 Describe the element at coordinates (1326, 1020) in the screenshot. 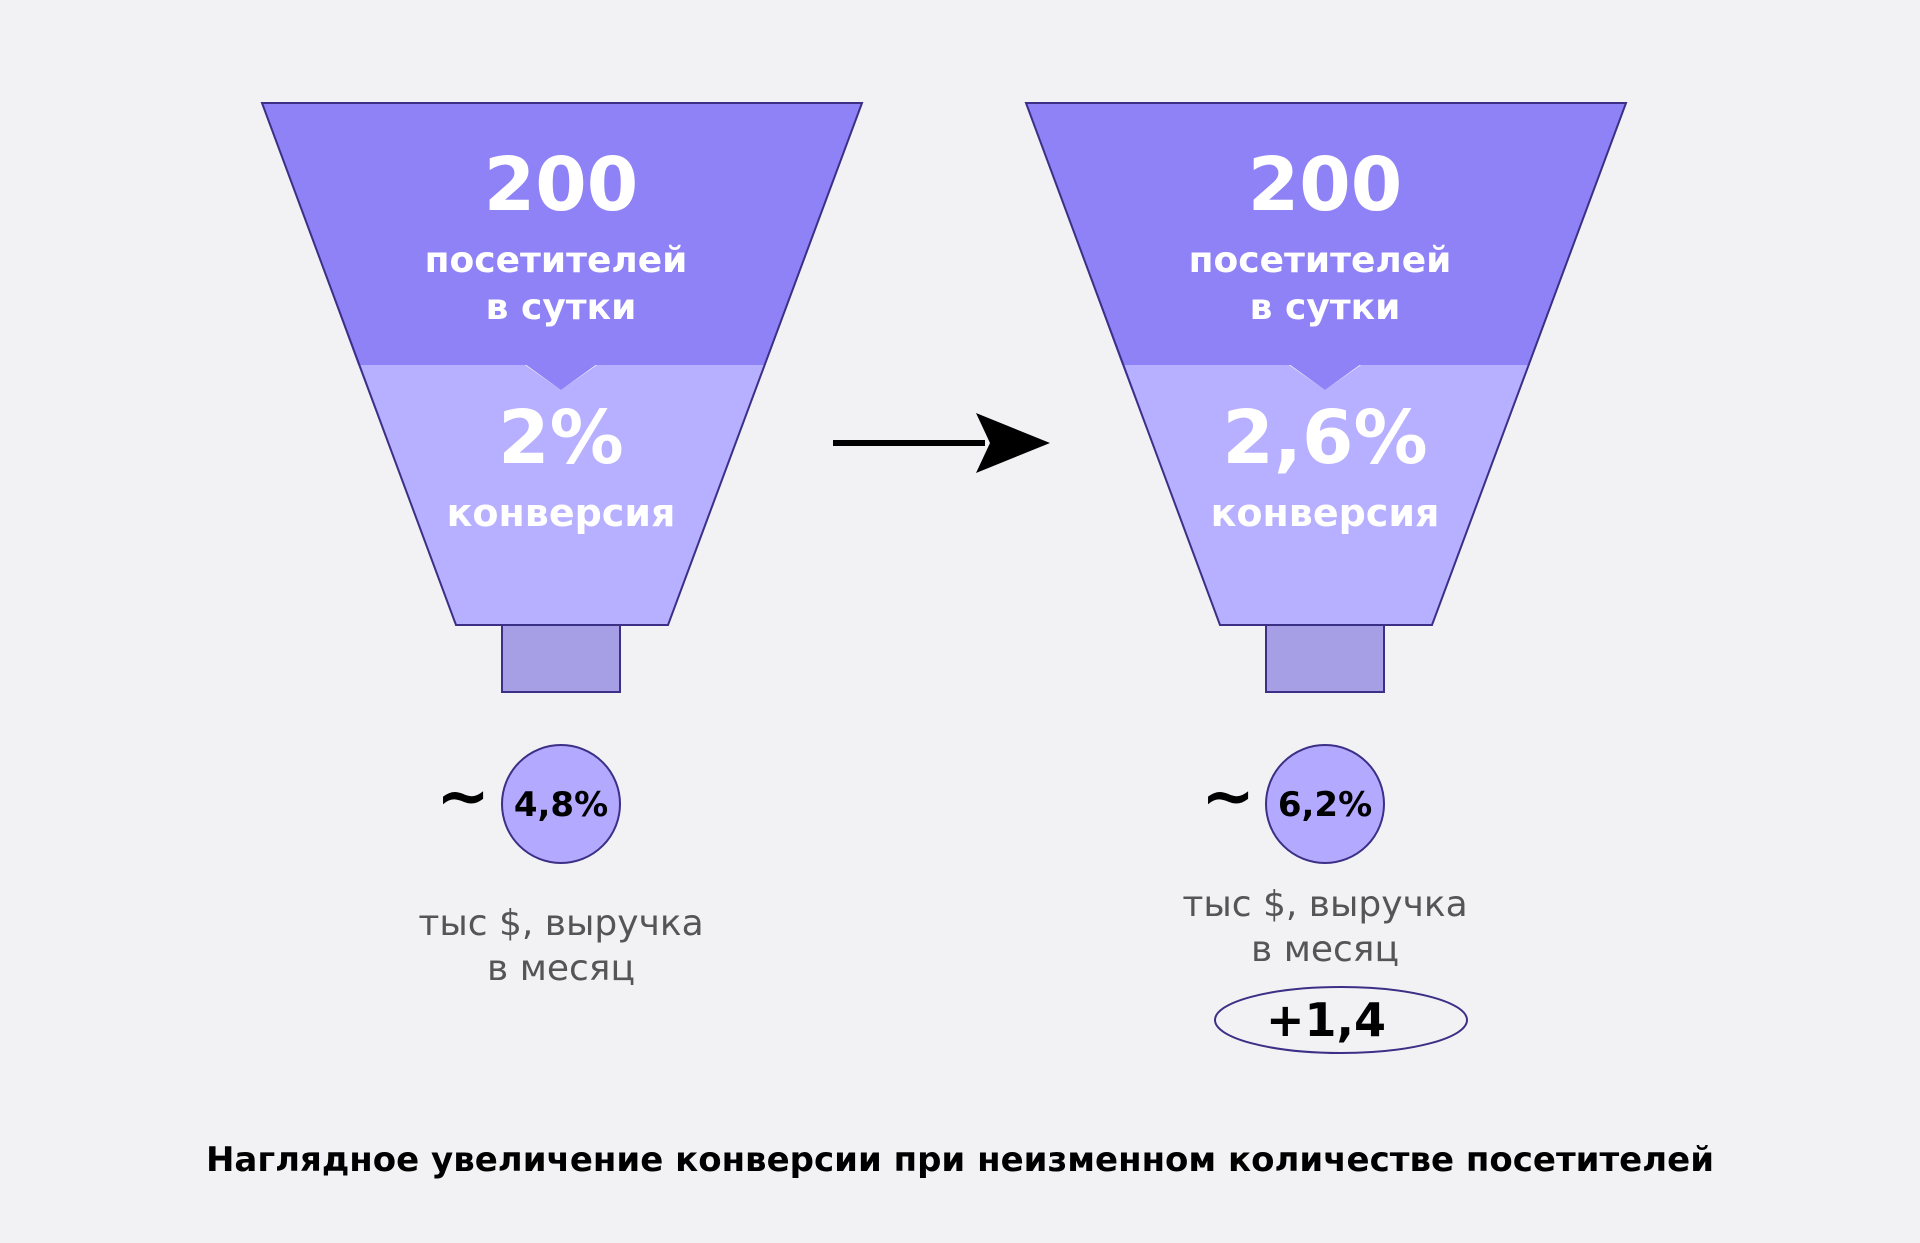

I see `increase-badge-value: +1,4` at that location.